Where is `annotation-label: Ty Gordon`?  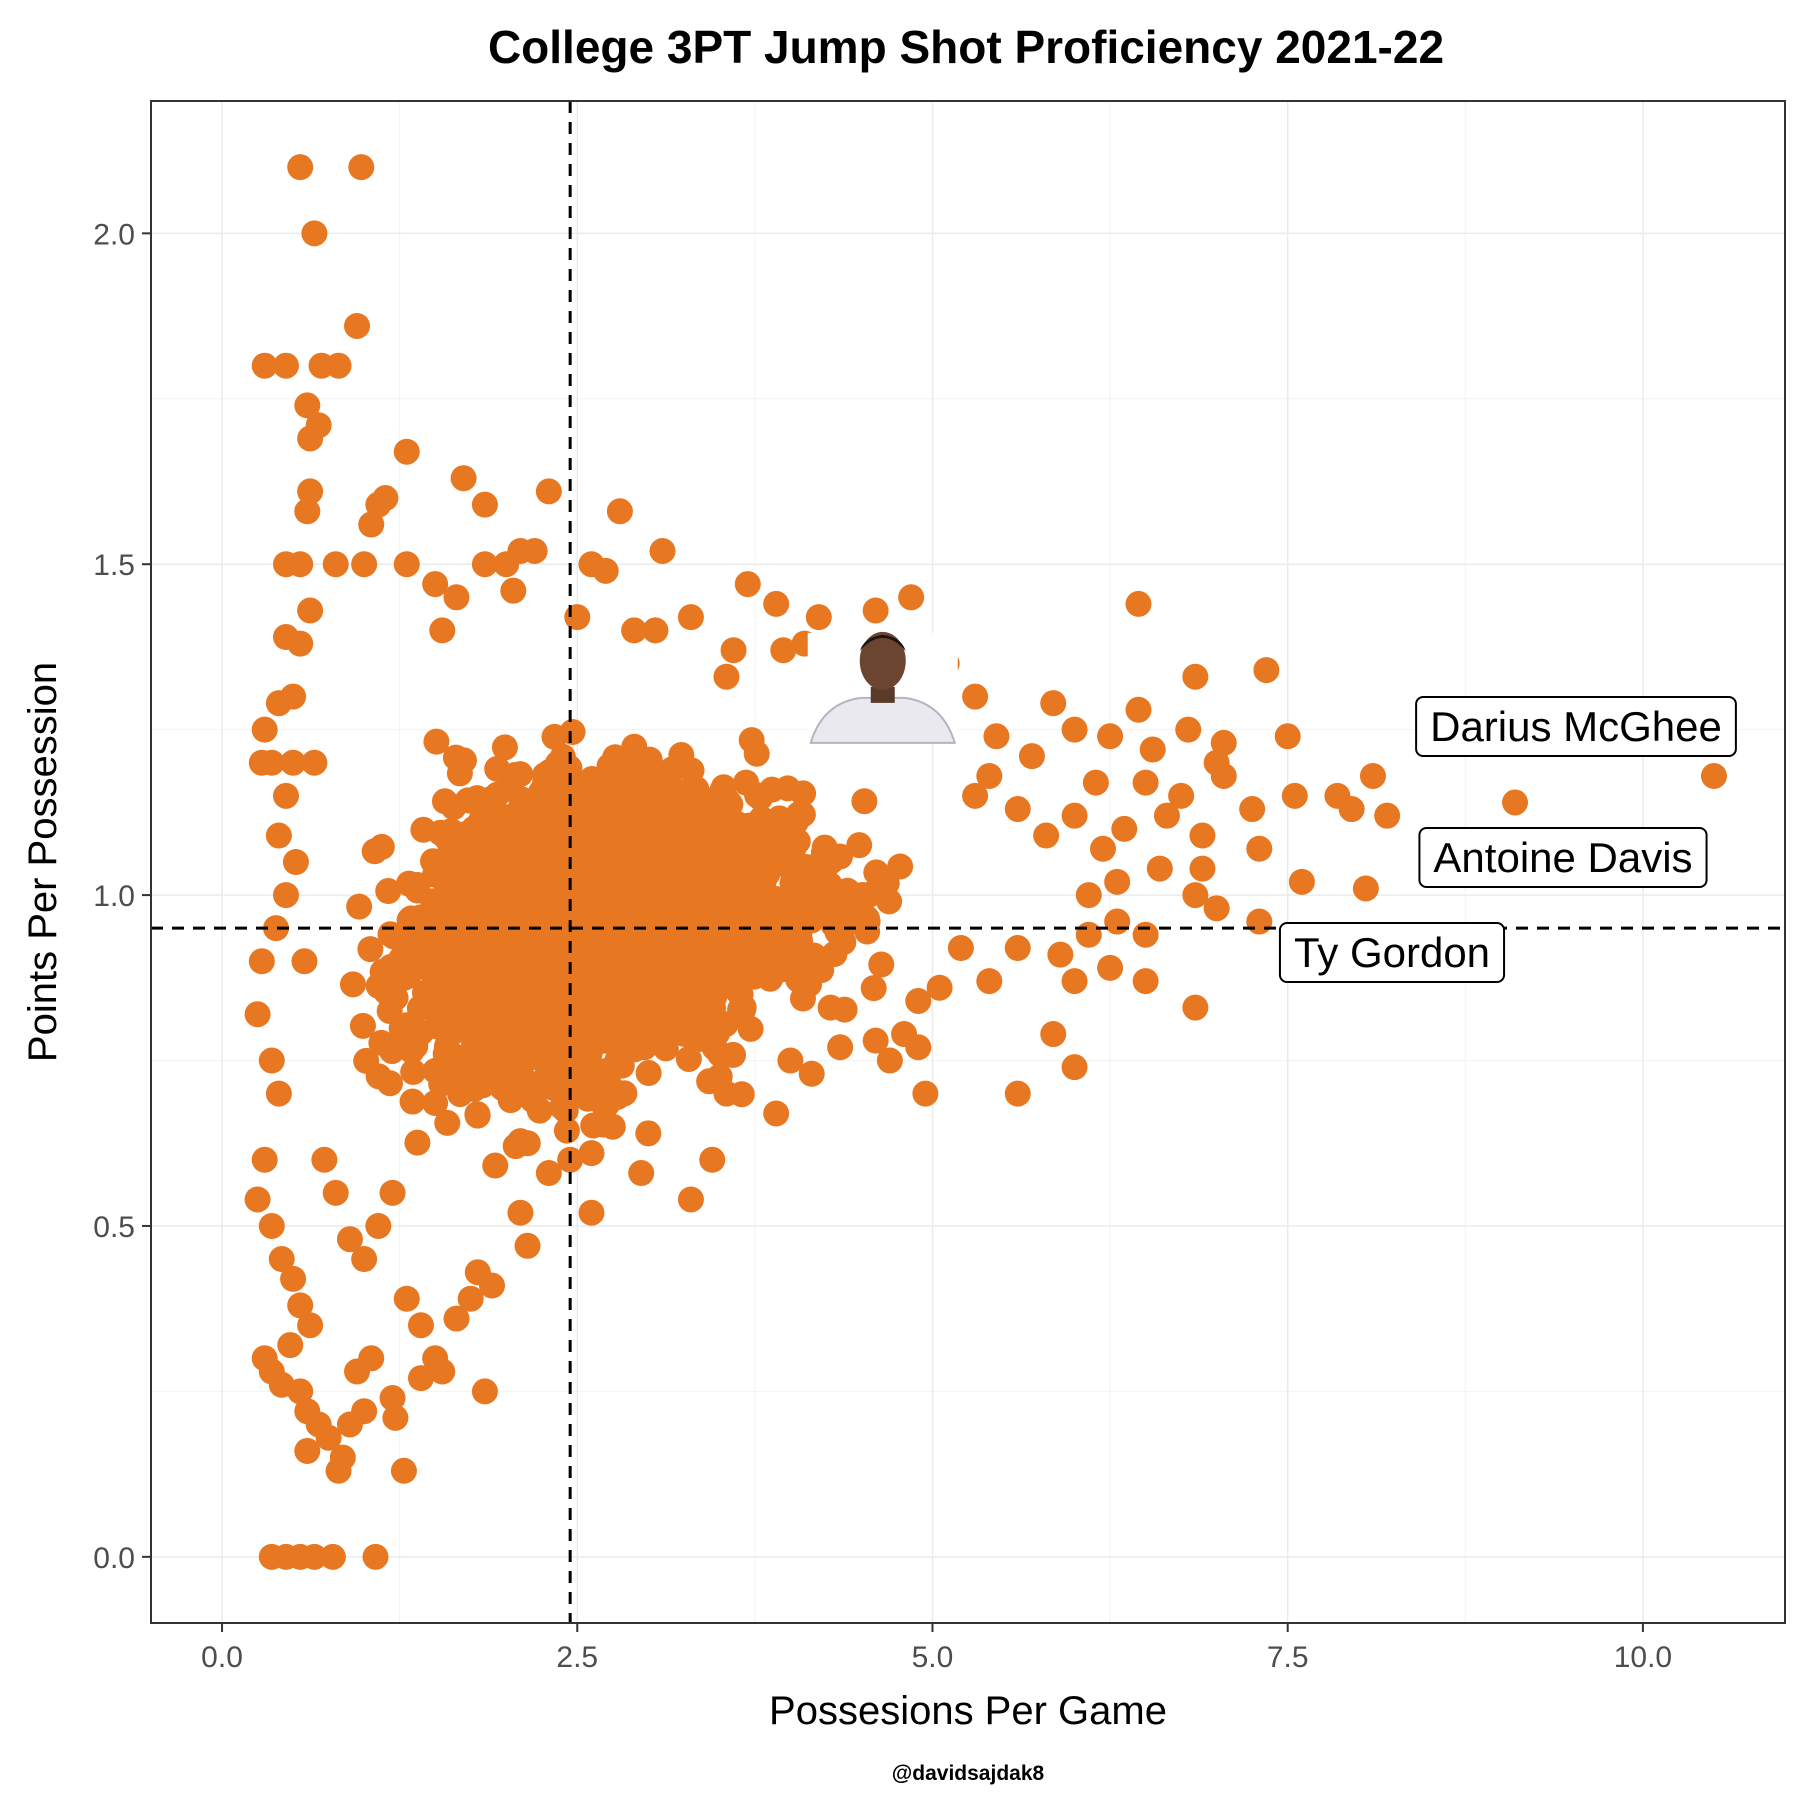 annotation-label: Ty Gordon is located at coordinates (1392, 952).